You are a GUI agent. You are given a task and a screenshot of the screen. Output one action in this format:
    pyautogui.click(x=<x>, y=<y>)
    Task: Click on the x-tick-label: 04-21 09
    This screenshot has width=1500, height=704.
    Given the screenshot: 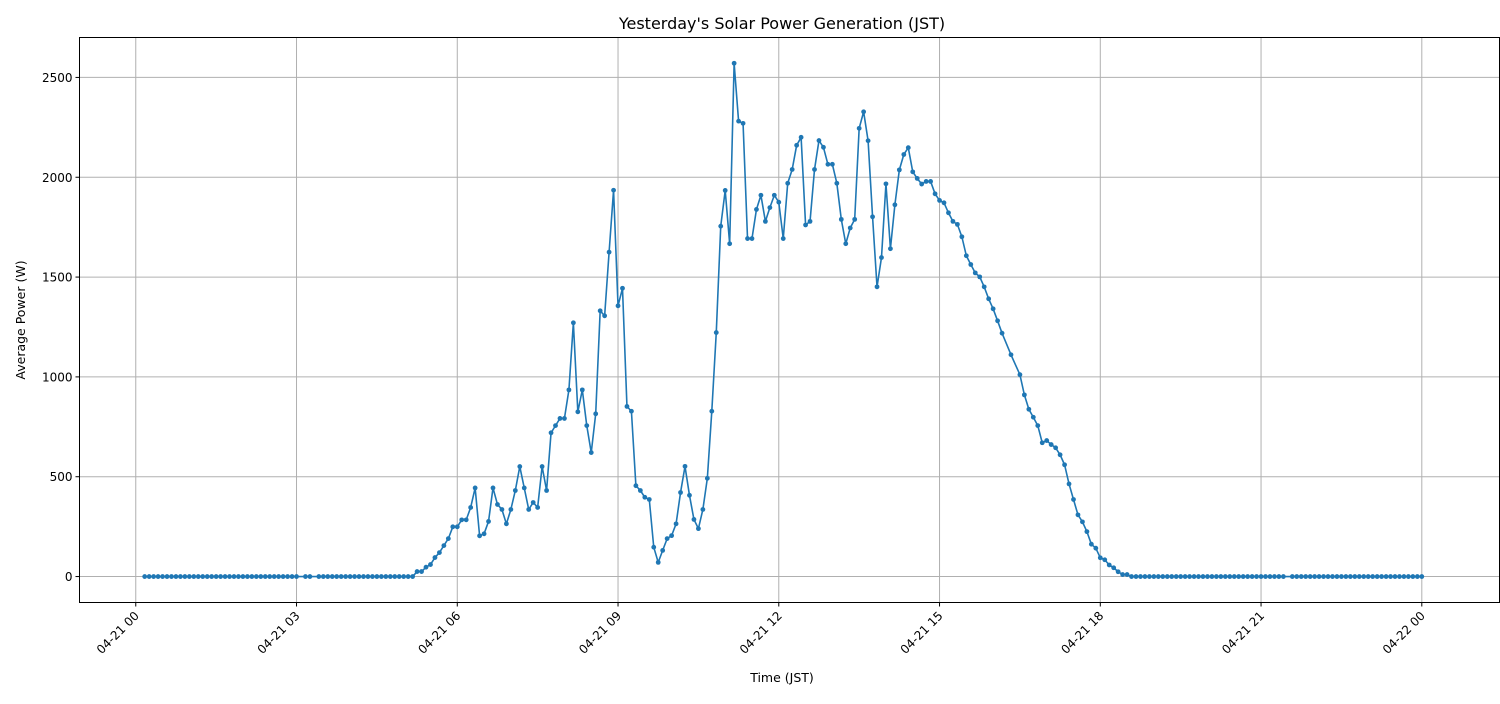 What is the action you would take?
    pyautogui.click(x=600, y=633)
    